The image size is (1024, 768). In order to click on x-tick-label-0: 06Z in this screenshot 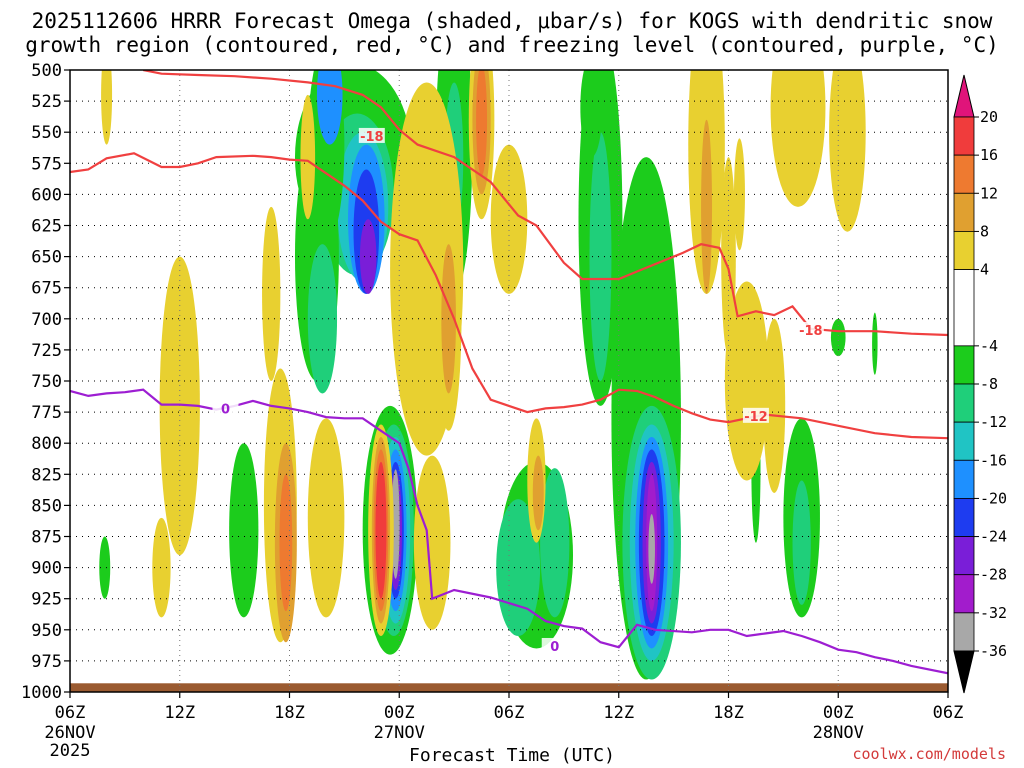, I will do `click(70, 713)`.